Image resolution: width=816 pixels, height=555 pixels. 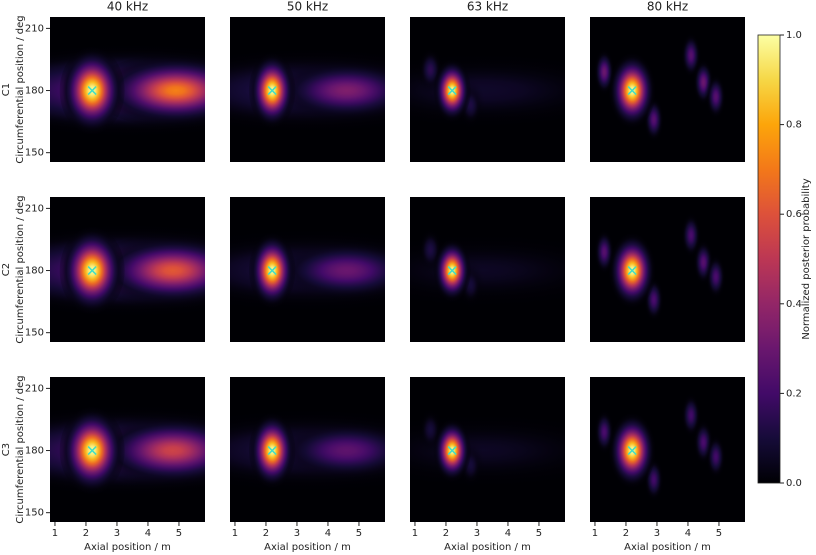 What do you see at coordinates (487, 7) in the screenshot?
I see `column-title: 63 kHz` at bounding box center [487, 7].